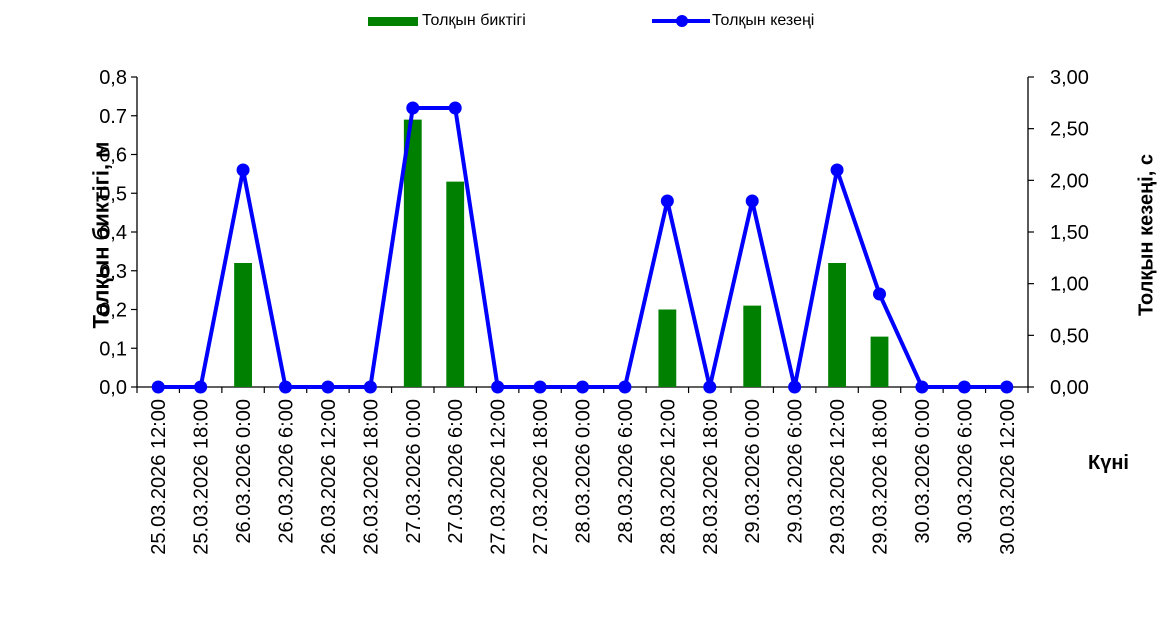  Describe the element at coordinates (1069, 388) in the screenshot. I see `y-right-tick-label: 0,00` at that location.